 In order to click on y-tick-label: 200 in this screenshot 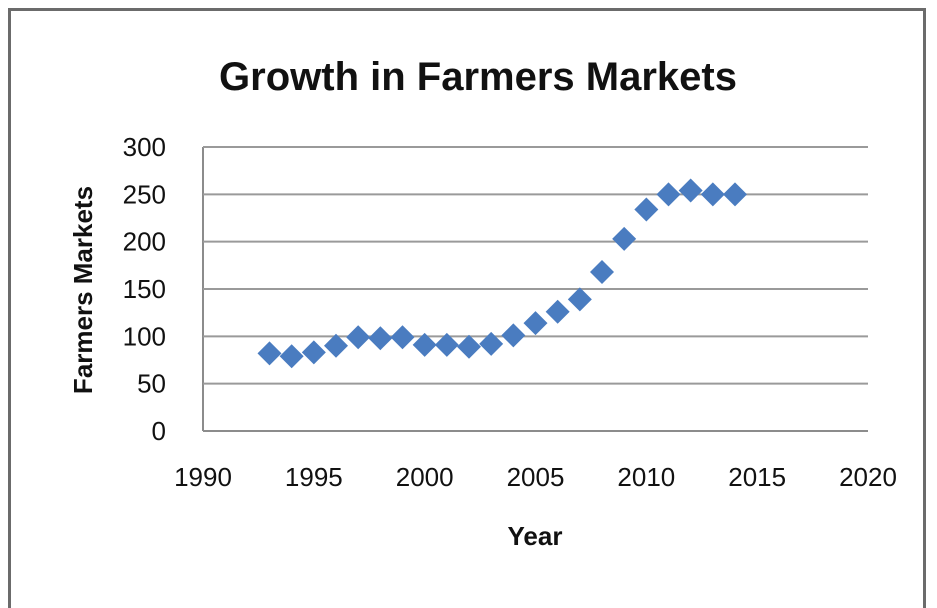, I will do `click(144, 242)`.